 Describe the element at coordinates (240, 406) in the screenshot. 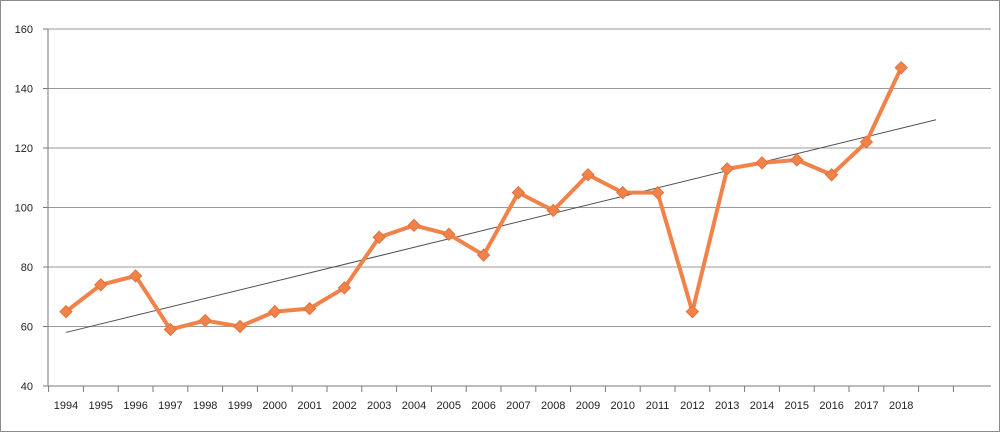

I see `x-tick-label: 1999` at that location.